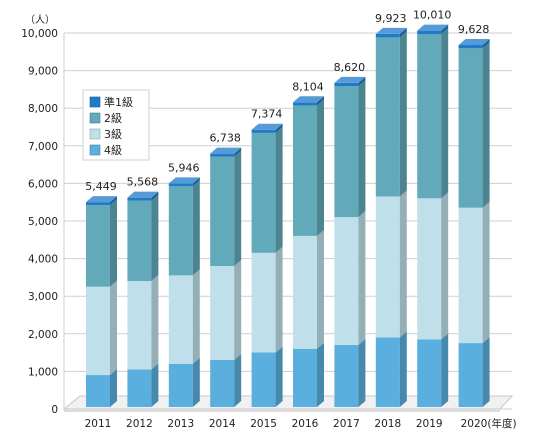 The image size is (537, 429). What do you see at coordinates (305, 423) in the screenshot?
I see `x-tick-label: 2016` at bounding box center [305, 423].